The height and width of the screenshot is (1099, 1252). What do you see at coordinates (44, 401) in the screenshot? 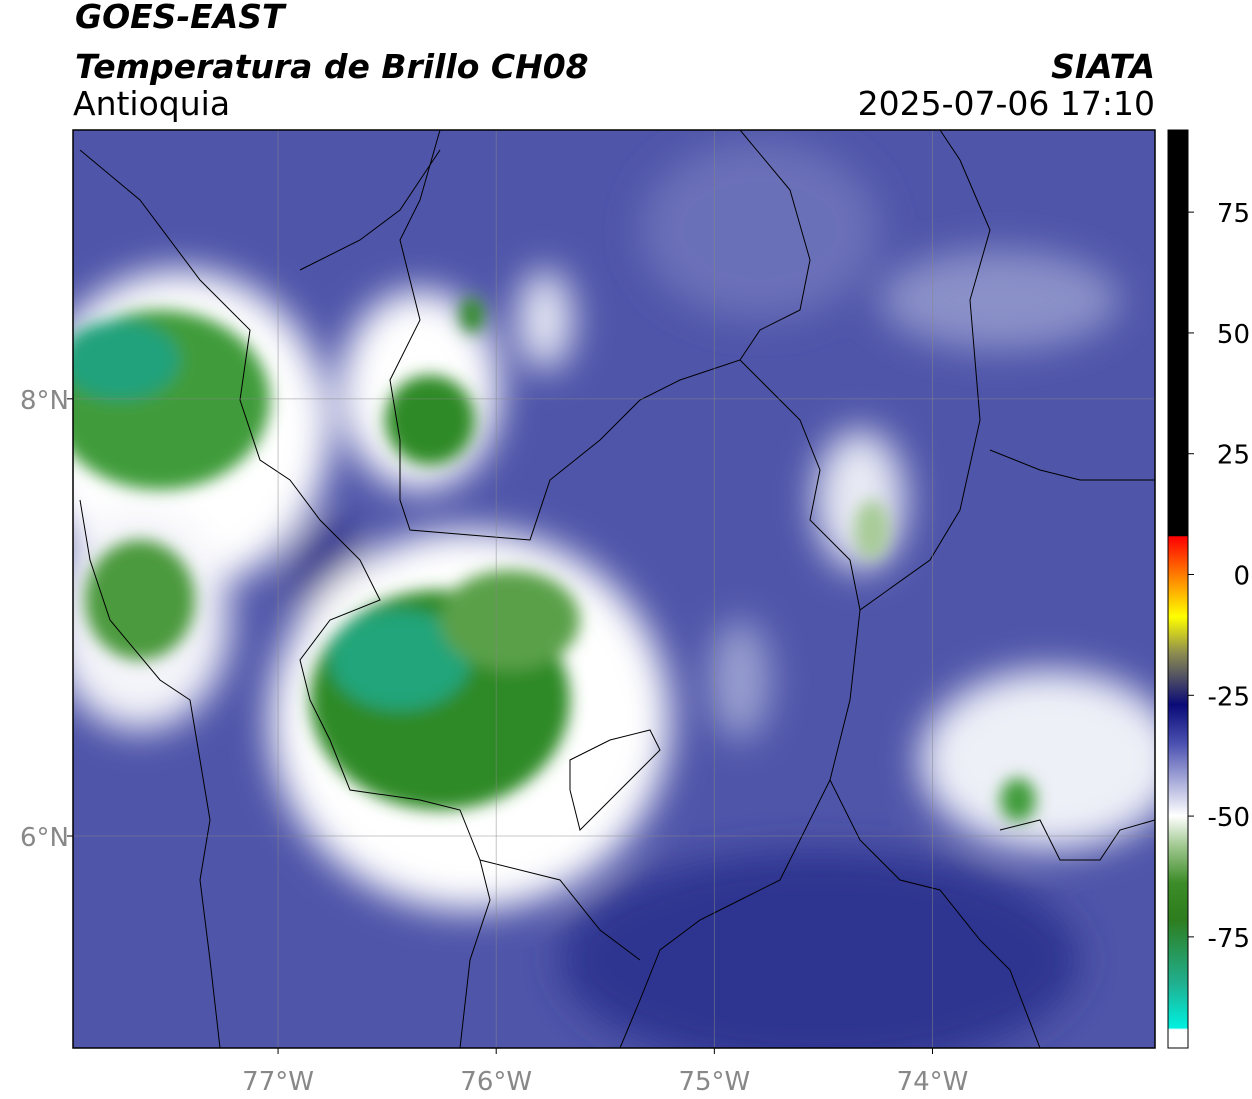
I see `y-tick-label: 8°N` at bounding box center [44, 401].